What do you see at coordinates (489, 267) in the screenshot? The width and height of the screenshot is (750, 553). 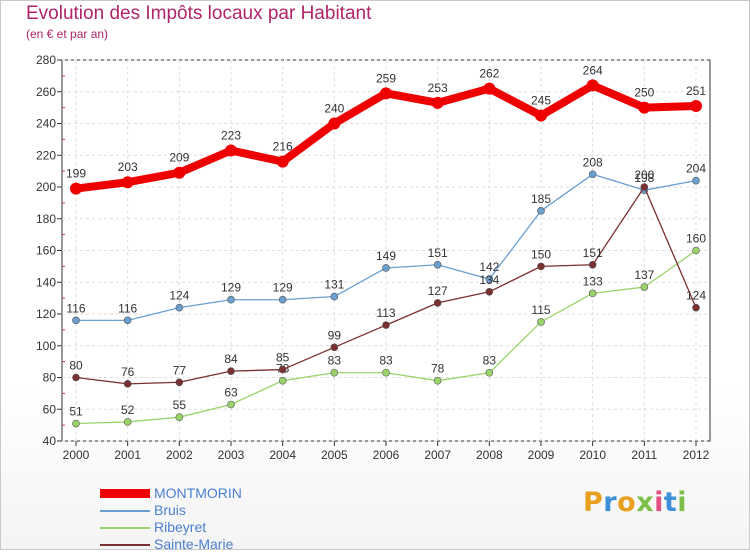 I see `data-label-bruis: 142` at bounding box center [489, 267].